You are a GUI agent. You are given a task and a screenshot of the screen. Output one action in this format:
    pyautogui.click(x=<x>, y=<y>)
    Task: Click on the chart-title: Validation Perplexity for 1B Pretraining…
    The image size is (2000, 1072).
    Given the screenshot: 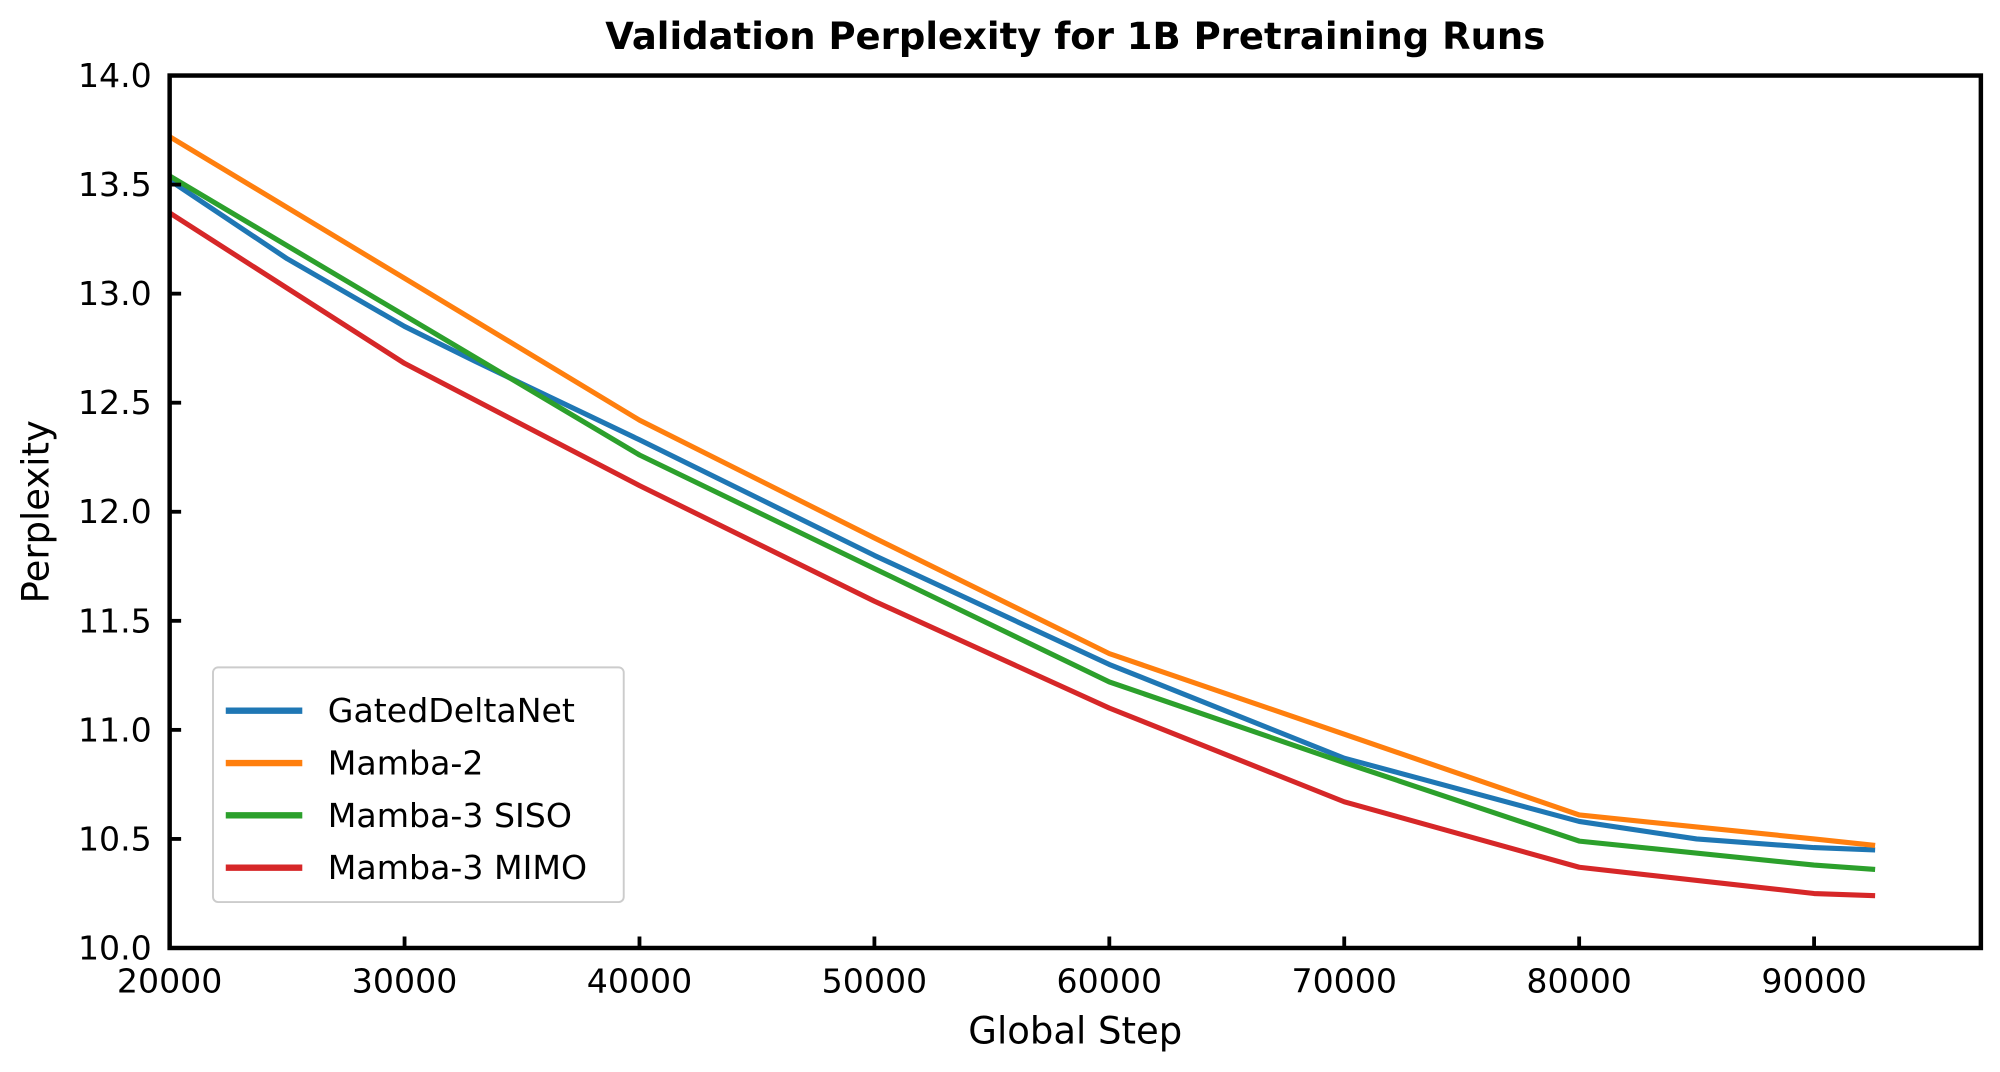 What is the action you would take?
    pyautogui.click(x=1075, y=36)
    